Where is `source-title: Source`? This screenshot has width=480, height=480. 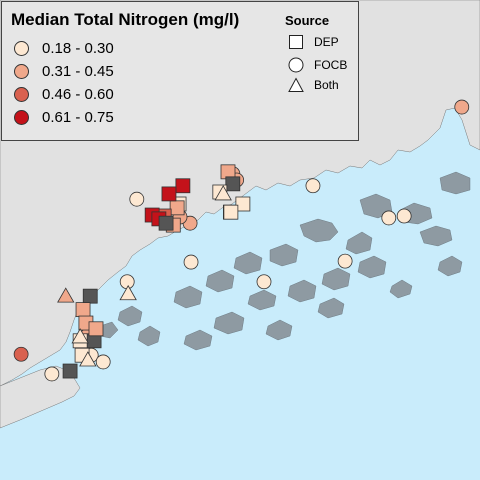 source-title: Source is located at coordinates (307, 20).